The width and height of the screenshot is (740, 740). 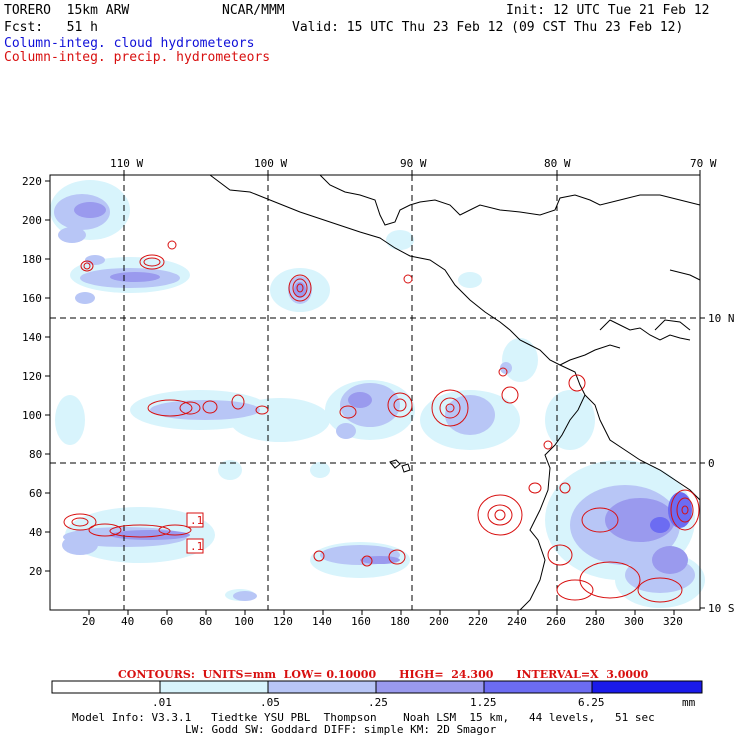 I want to click on lat-label: 10 S, so click(x=721, y=608).